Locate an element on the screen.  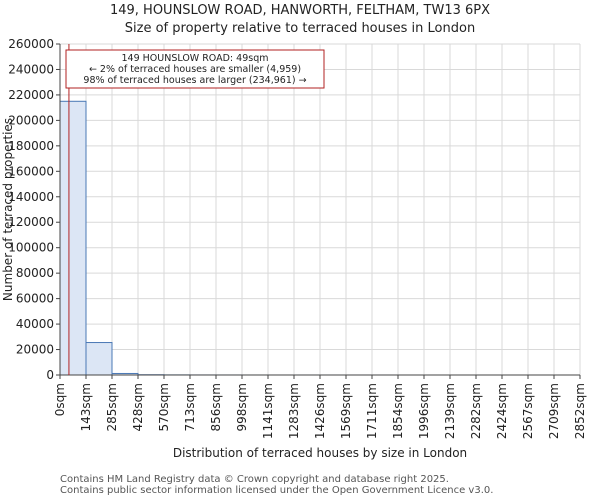
x-tick-label: 1426sqm is located at coordinates (320, 411).